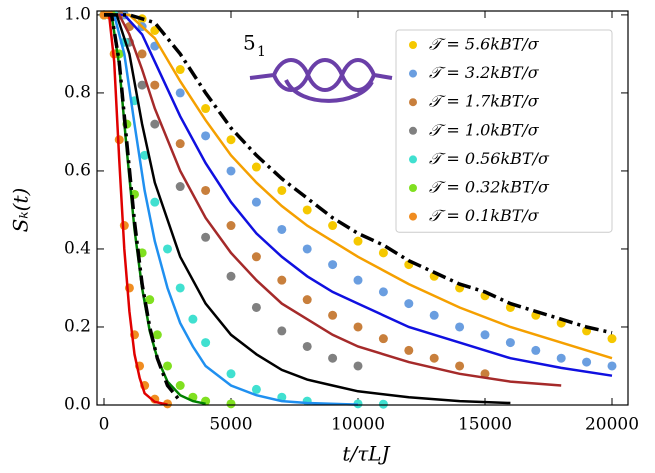  What do you see at coordinates (230, 425) in the screenshot?
I see `x-tick-label: 5000` at bounding box center [230, 425].